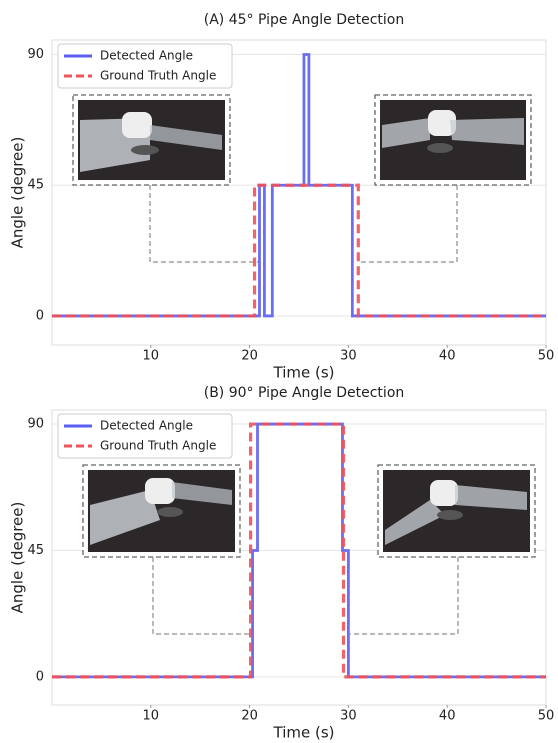  What do you see at coordinates (304, 393) in the screenshot?
I see `chart-title: (B) 90° Pipe Angle Detection` at bounding box center [304, 393].